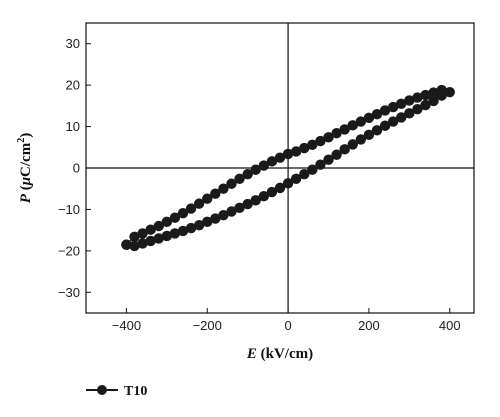 The width and height of the screenshot is (500, 417). I want to click on x-axis-ticks: −400 −200 0 200 400, so click(286, 320).